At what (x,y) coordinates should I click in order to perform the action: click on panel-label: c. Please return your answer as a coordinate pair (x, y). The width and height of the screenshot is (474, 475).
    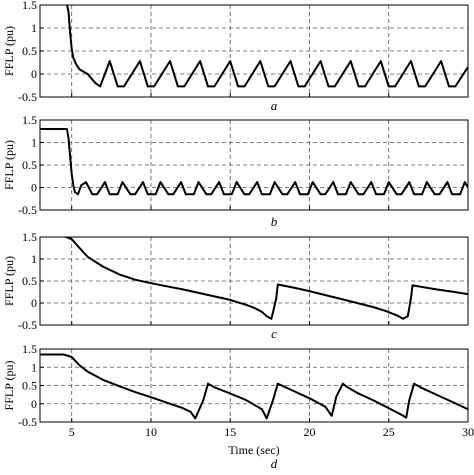
    Looking at the image, I should click on (274, 333).